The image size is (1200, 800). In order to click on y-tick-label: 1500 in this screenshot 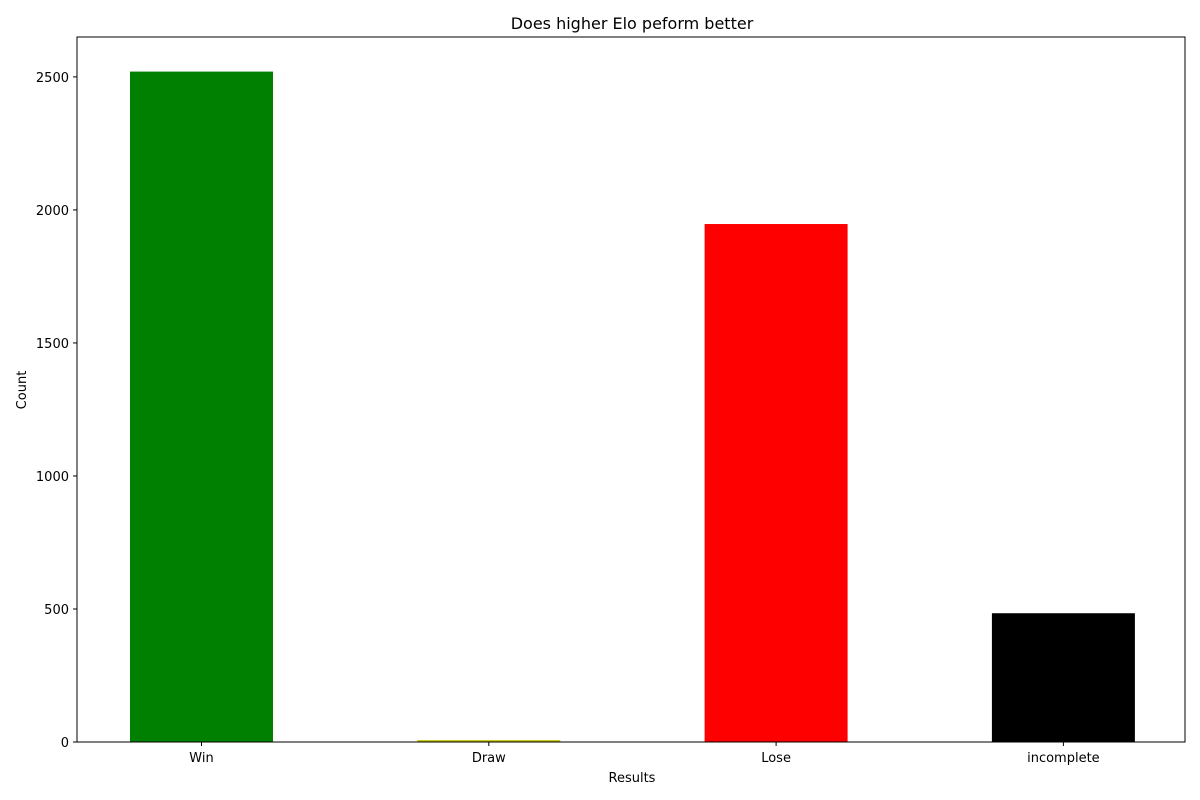, I will do `click(52, 344)`.